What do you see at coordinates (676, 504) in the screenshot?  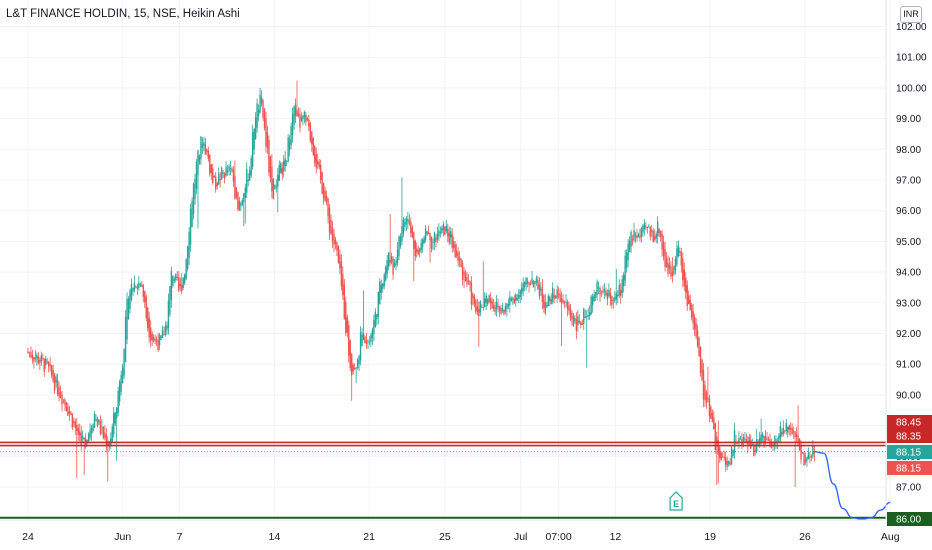 I see `event-marker-label: E` at bounding box center [676, 504].